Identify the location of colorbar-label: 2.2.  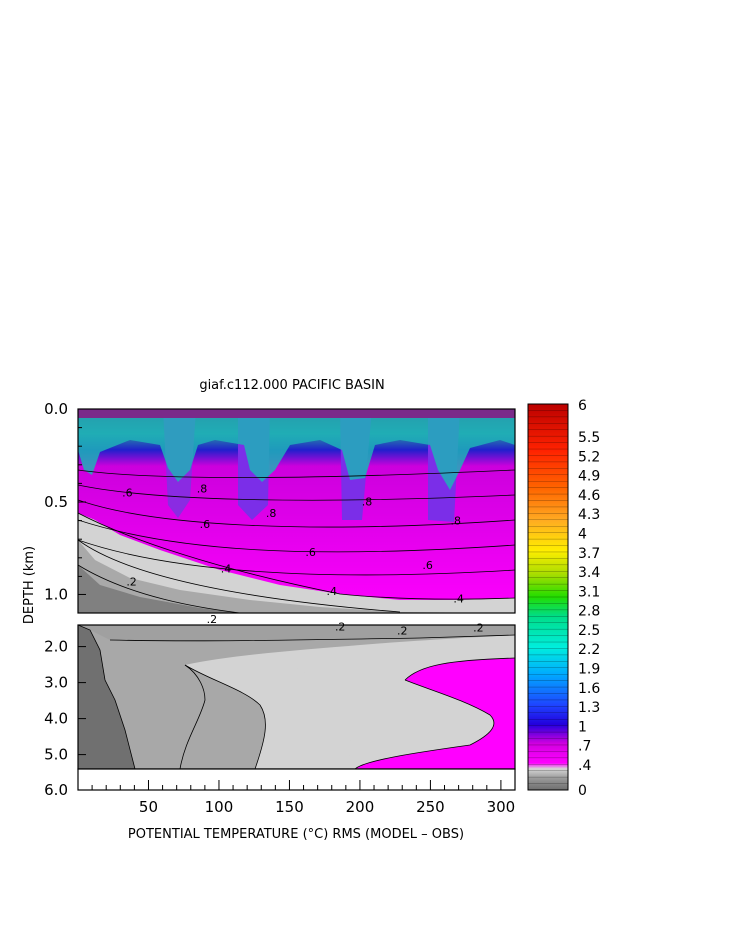
(589, 650).